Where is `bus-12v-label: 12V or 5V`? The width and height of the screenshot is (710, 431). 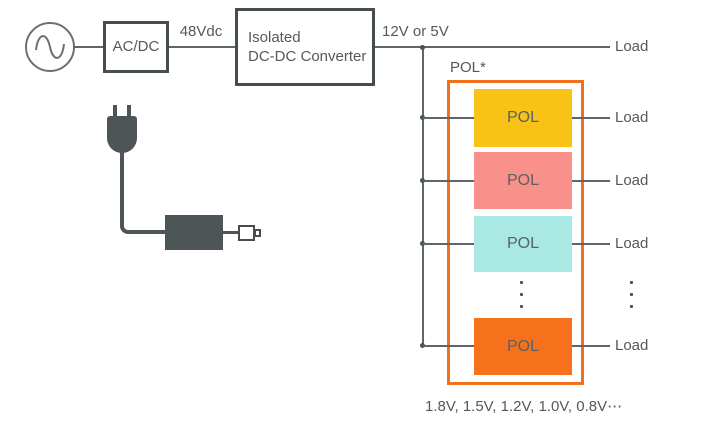 bus-12v-label: 12V or 5V is located at coordinates (415, 31).